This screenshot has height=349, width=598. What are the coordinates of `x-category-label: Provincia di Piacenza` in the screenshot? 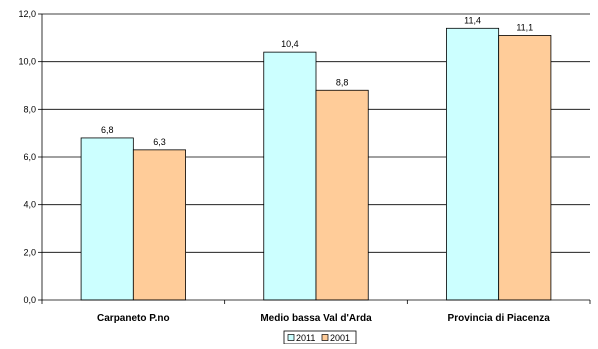 It's located at (499, 318).